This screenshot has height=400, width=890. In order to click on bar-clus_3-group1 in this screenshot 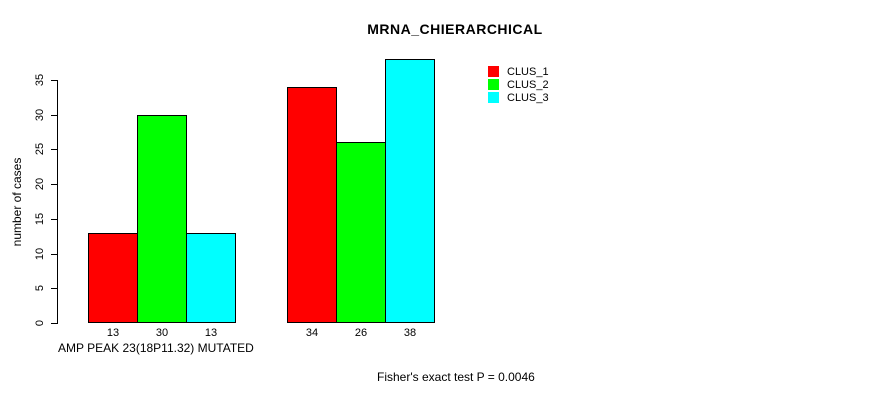, I will do `click(211, 278)`.